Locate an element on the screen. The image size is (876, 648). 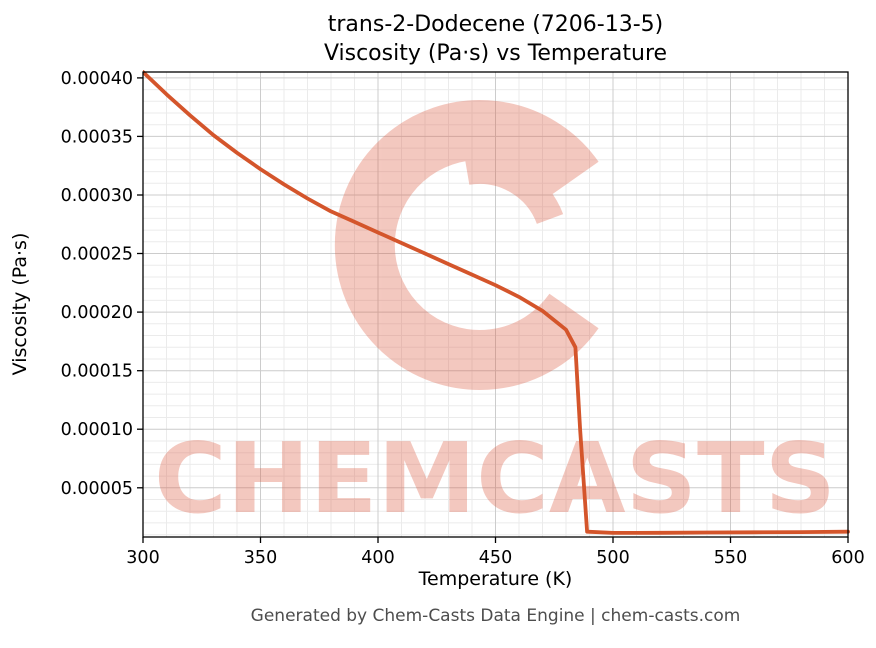
chart-title-line2: Viscosity (Pa·s) vs Temperature is located at coordinates (495, 53).